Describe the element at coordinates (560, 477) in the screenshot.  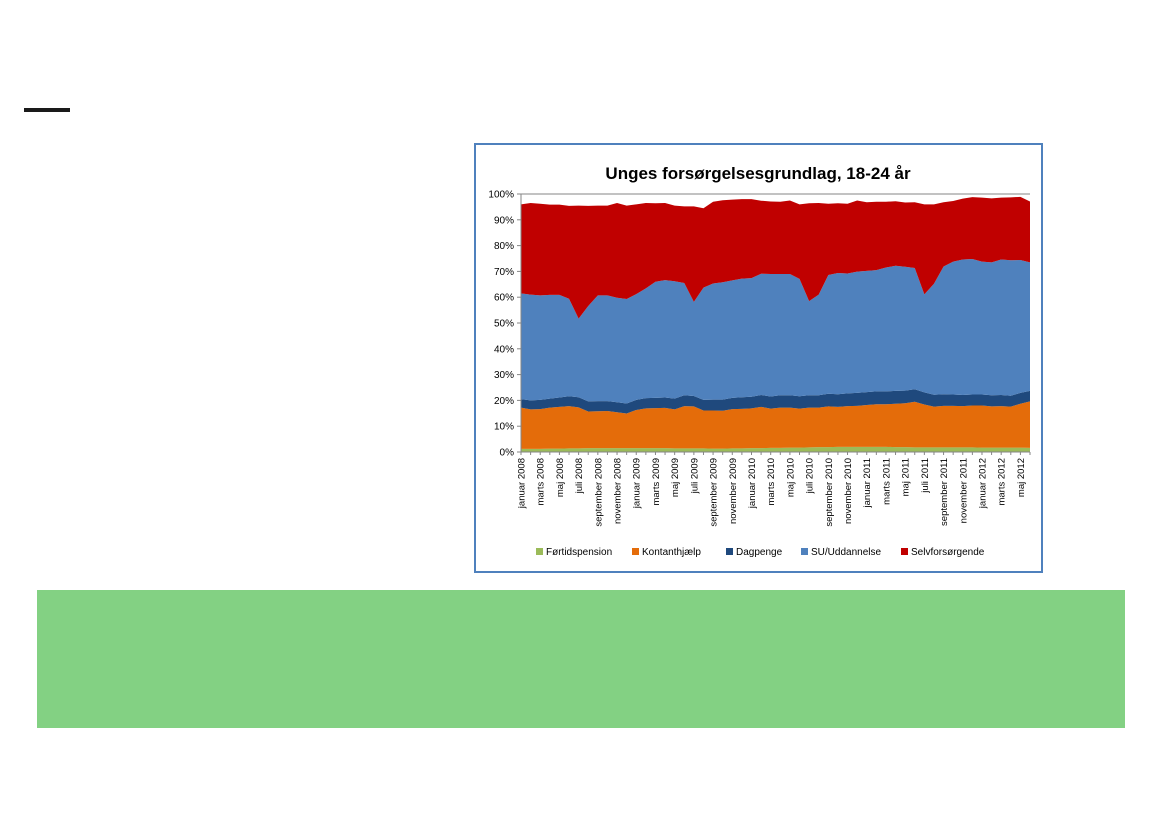
I see `x-tick-label: maj 2008` at that location.